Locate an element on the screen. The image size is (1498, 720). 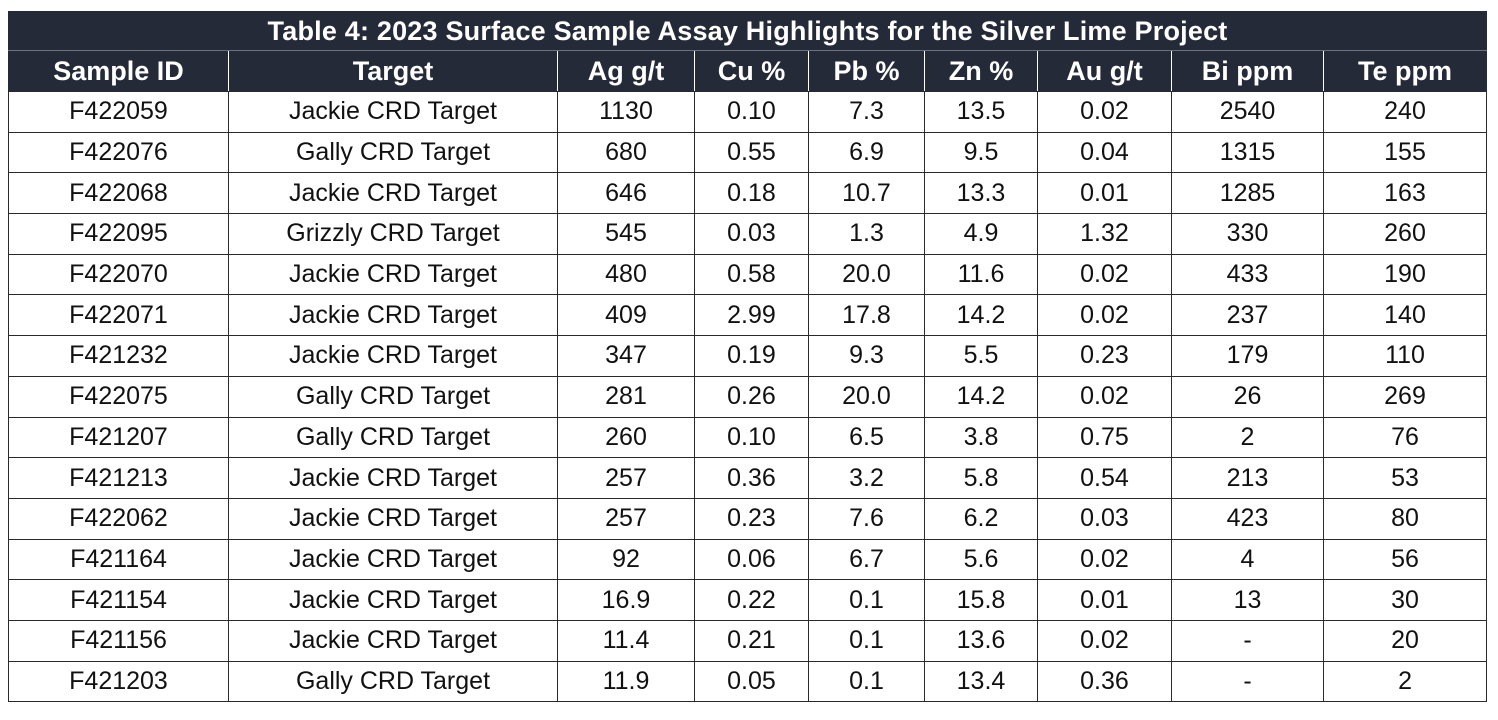
cell-cu: 0.36 is located at coordinates (751, 478).